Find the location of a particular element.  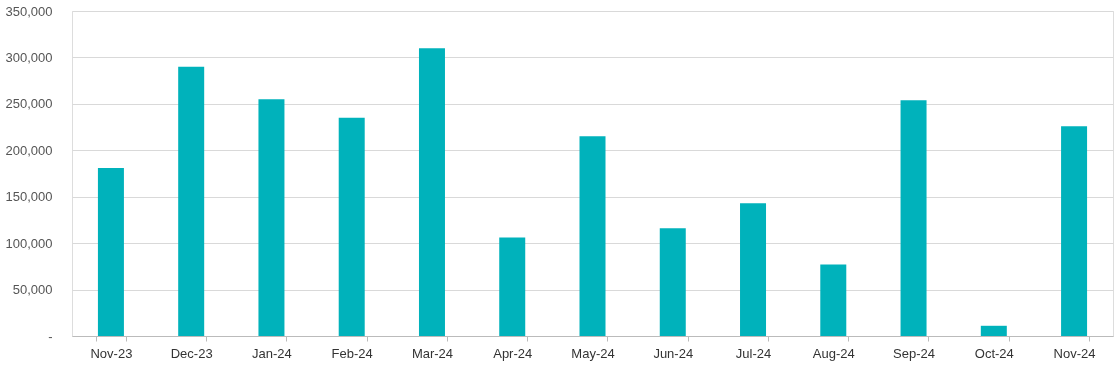

y-tick-label: 50,000 is located at coordinates (32, 290).